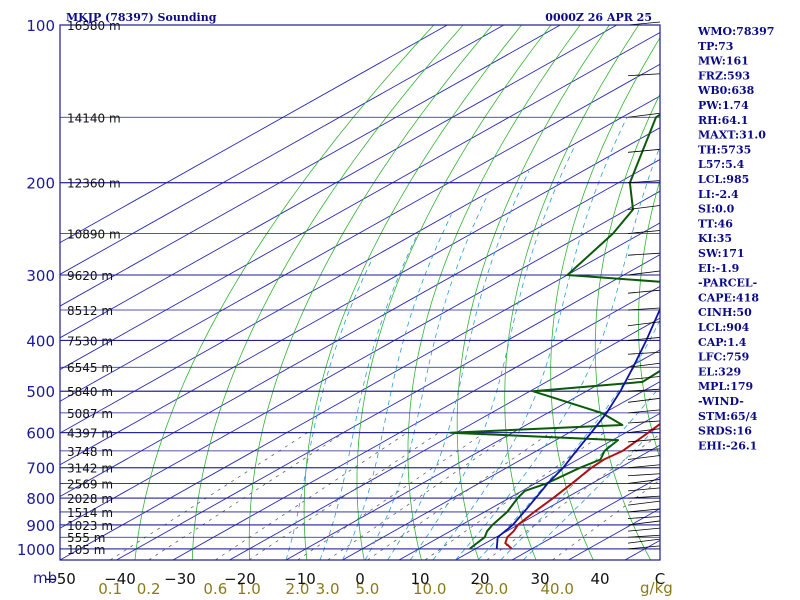  Describe the element at coordinates (90, 414) in the screenshot. I see `height-label: 5087 m` at that location.